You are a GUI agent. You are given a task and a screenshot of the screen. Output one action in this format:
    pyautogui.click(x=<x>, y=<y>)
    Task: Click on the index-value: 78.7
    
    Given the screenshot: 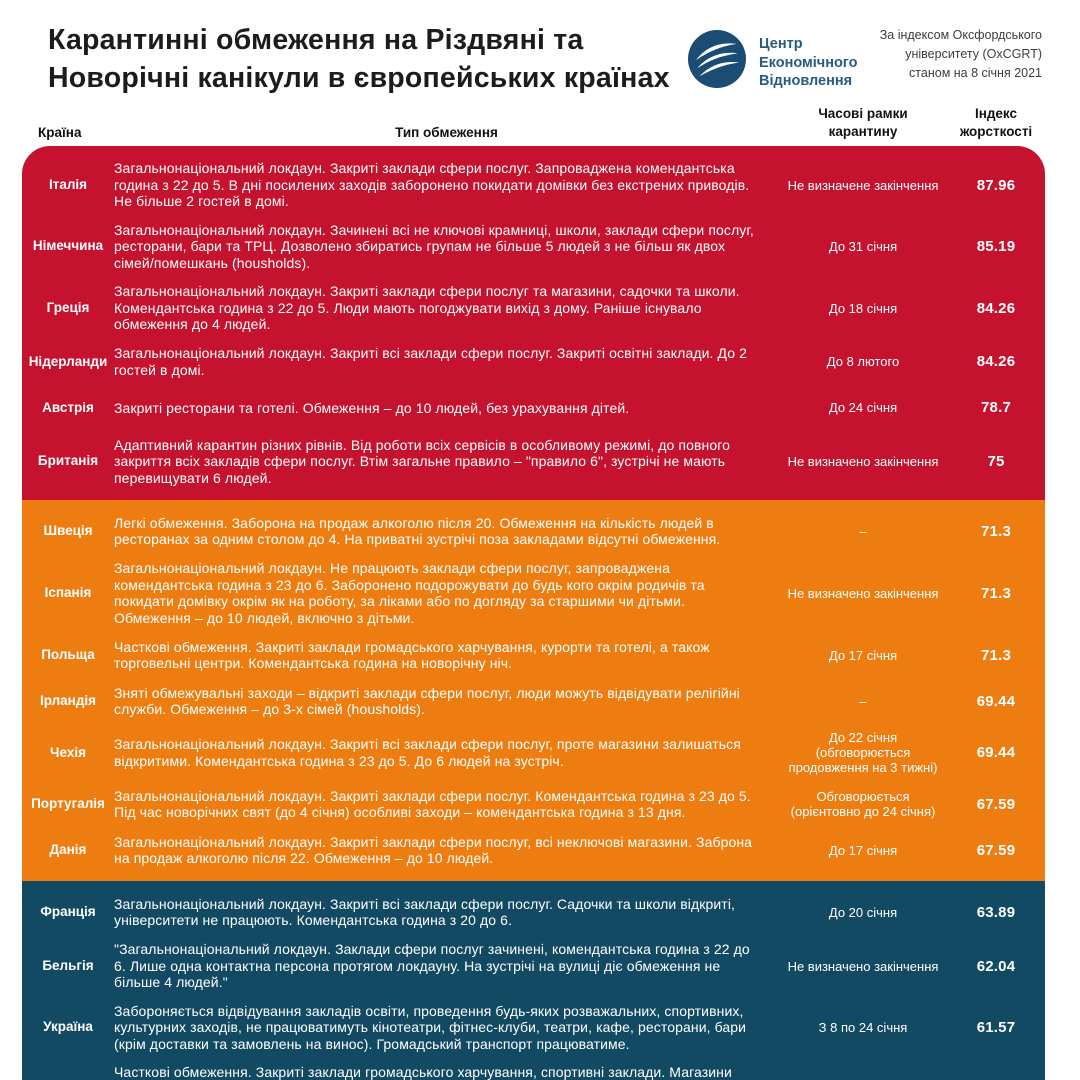 What is the action you would take?
    pyautogui.click(x=996, y=408)
    